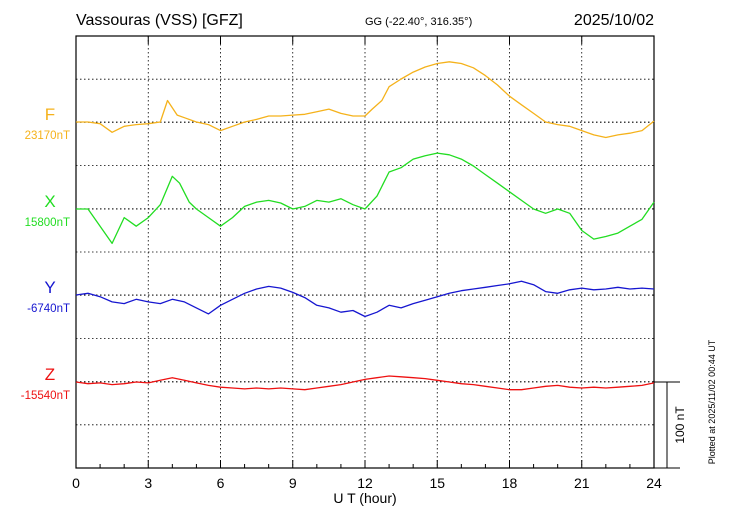  I want to click on component-name-y: Y, so click(49, 287).